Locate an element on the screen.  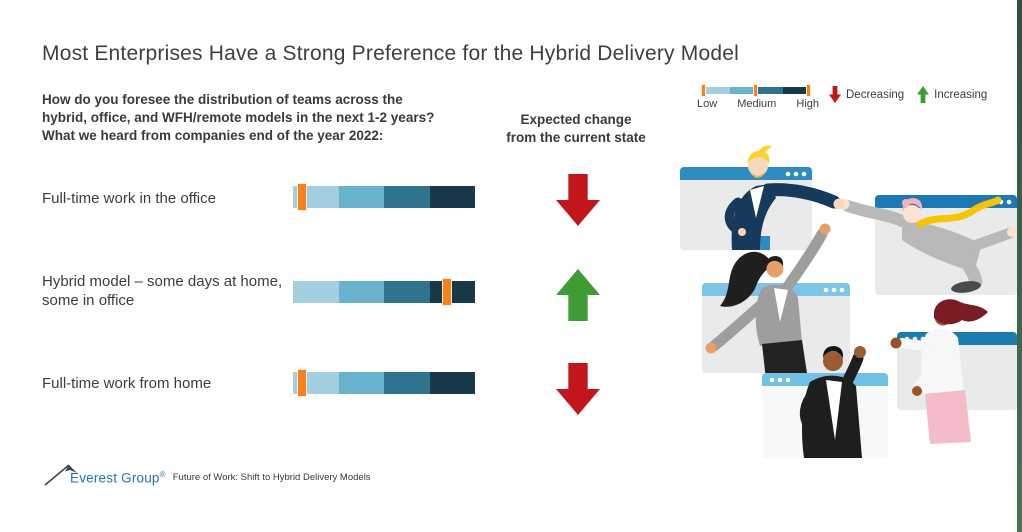
person-white-top-icon is located at coordinates (939, 371).